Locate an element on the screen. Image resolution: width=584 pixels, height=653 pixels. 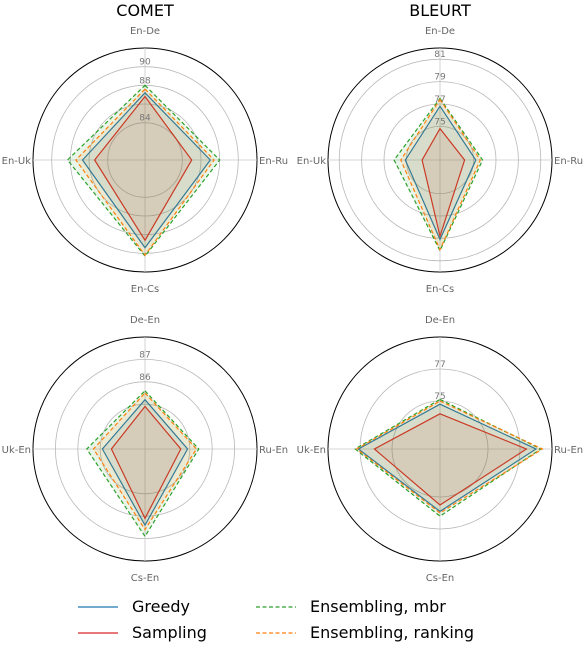
ring-tick-label: 84 is located at coordinates (145, 119).